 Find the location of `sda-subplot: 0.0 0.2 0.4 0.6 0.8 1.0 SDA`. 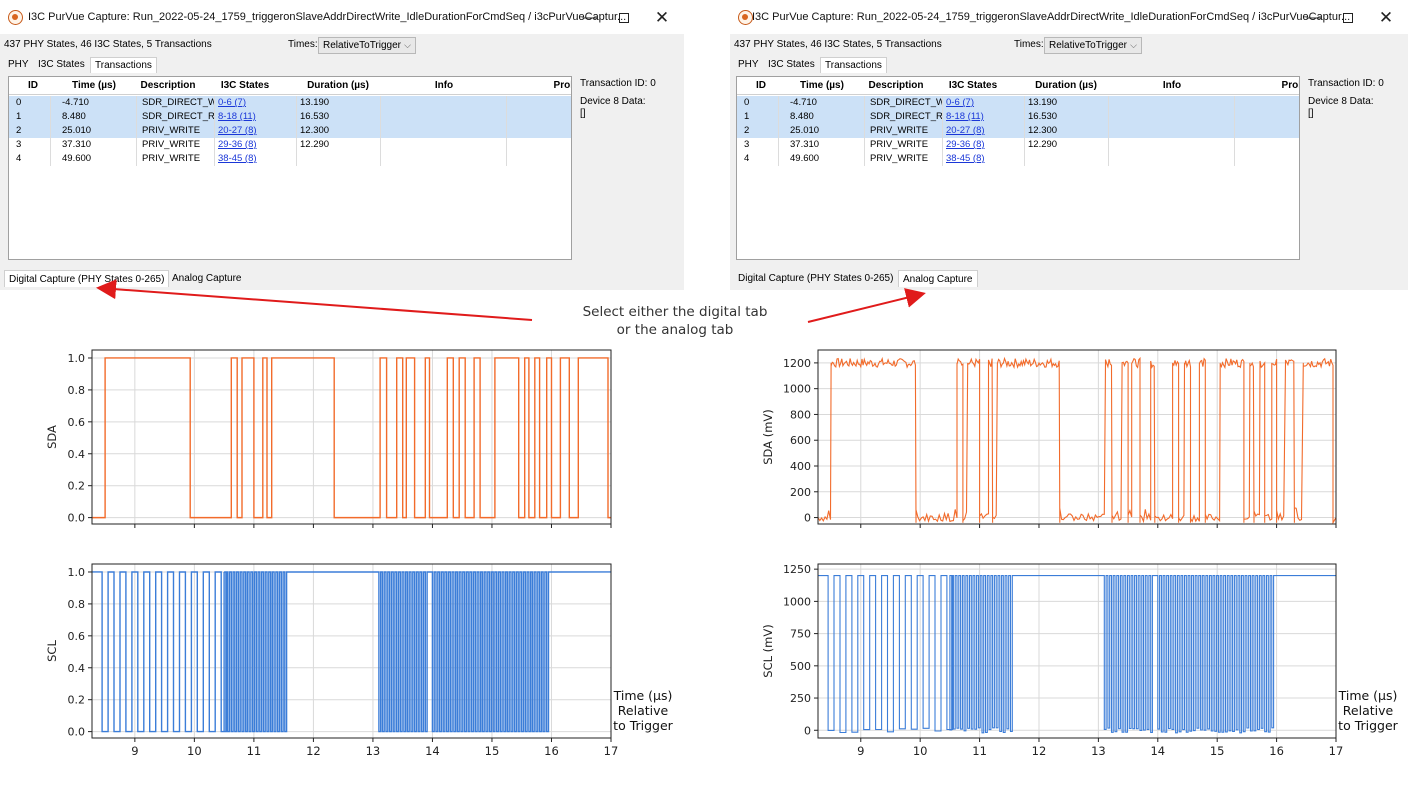

sda-subplot: 0.0 0.2 0.4 0.6 0.8 1.0 SDA is located at coordinates (328, 438).